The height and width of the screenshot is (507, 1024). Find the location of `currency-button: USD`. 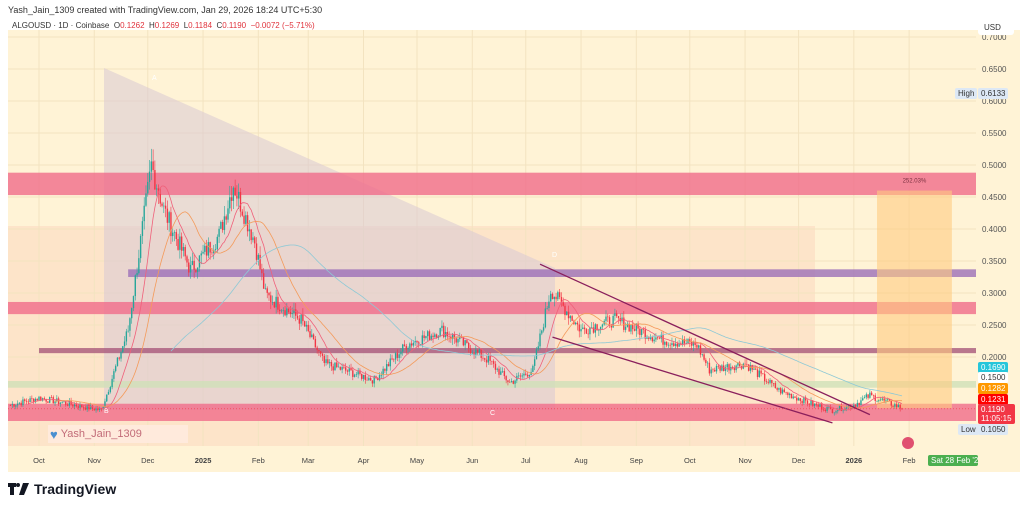

currency-button: USD is located at coordinates (996, 27).